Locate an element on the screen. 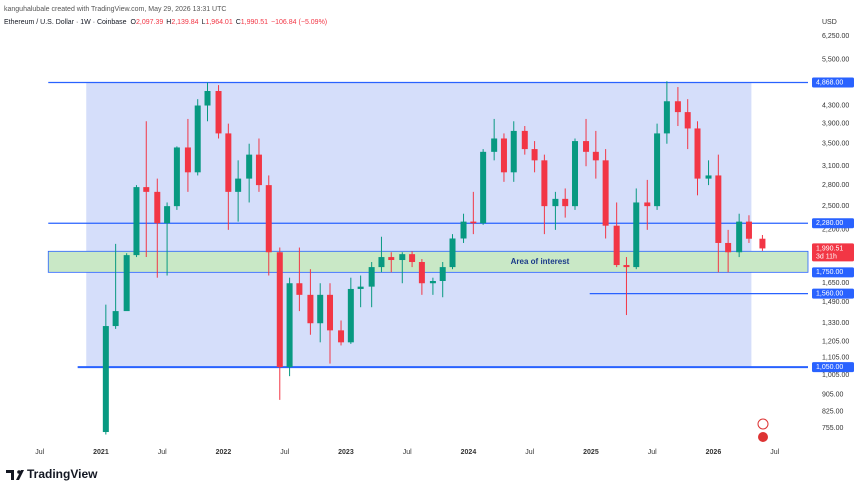 This screenshot has height=490, width=860. y-tick-label: 1,205.00 is located at coordinates (835, 341).